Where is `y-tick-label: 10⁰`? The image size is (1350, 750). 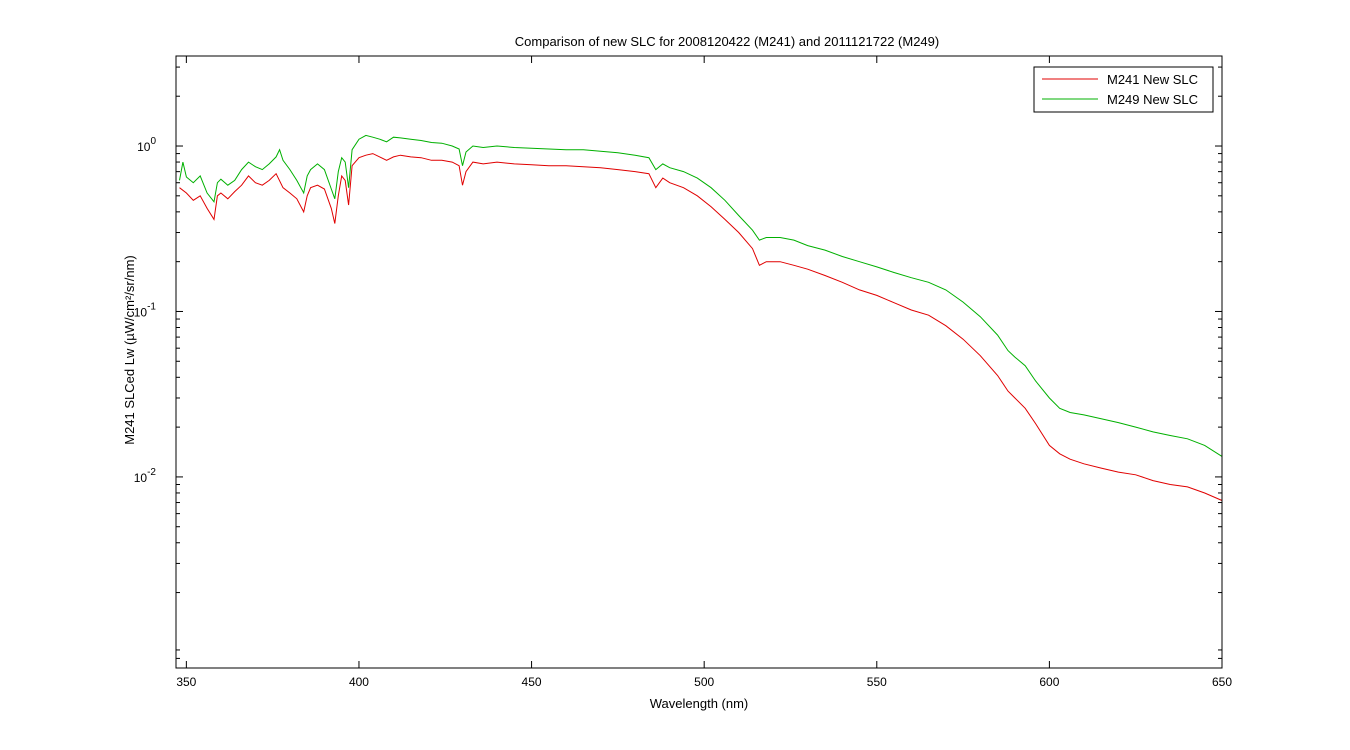 y-tick-label: 10⁰ is located at coordinates (146, 145).